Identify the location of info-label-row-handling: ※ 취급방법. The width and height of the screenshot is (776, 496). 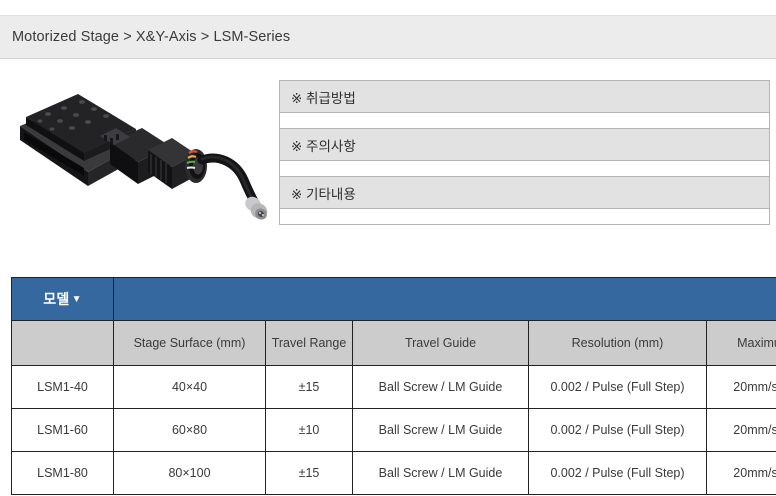
(524, 96).